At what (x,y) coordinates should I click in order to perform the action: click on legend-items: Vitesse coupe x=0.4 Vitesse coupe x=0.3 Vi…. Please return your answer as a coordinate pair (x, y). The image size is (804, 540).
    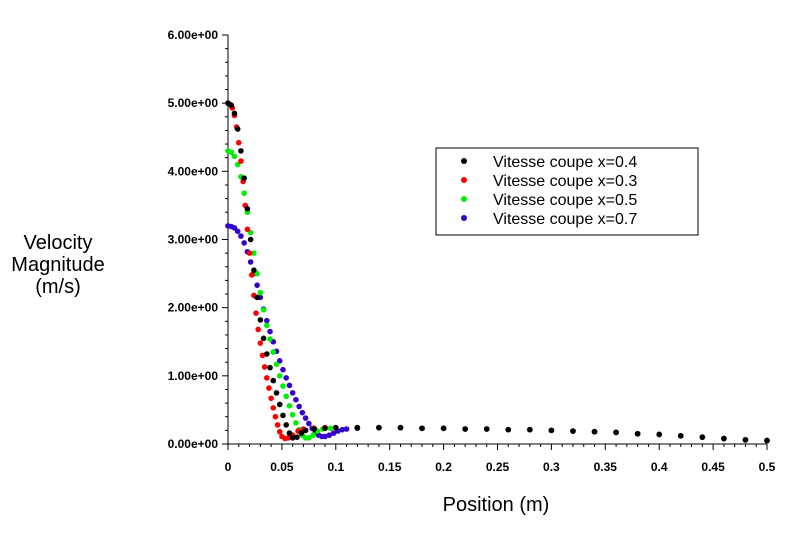
    Looking at the image, I should click on (549, 191).